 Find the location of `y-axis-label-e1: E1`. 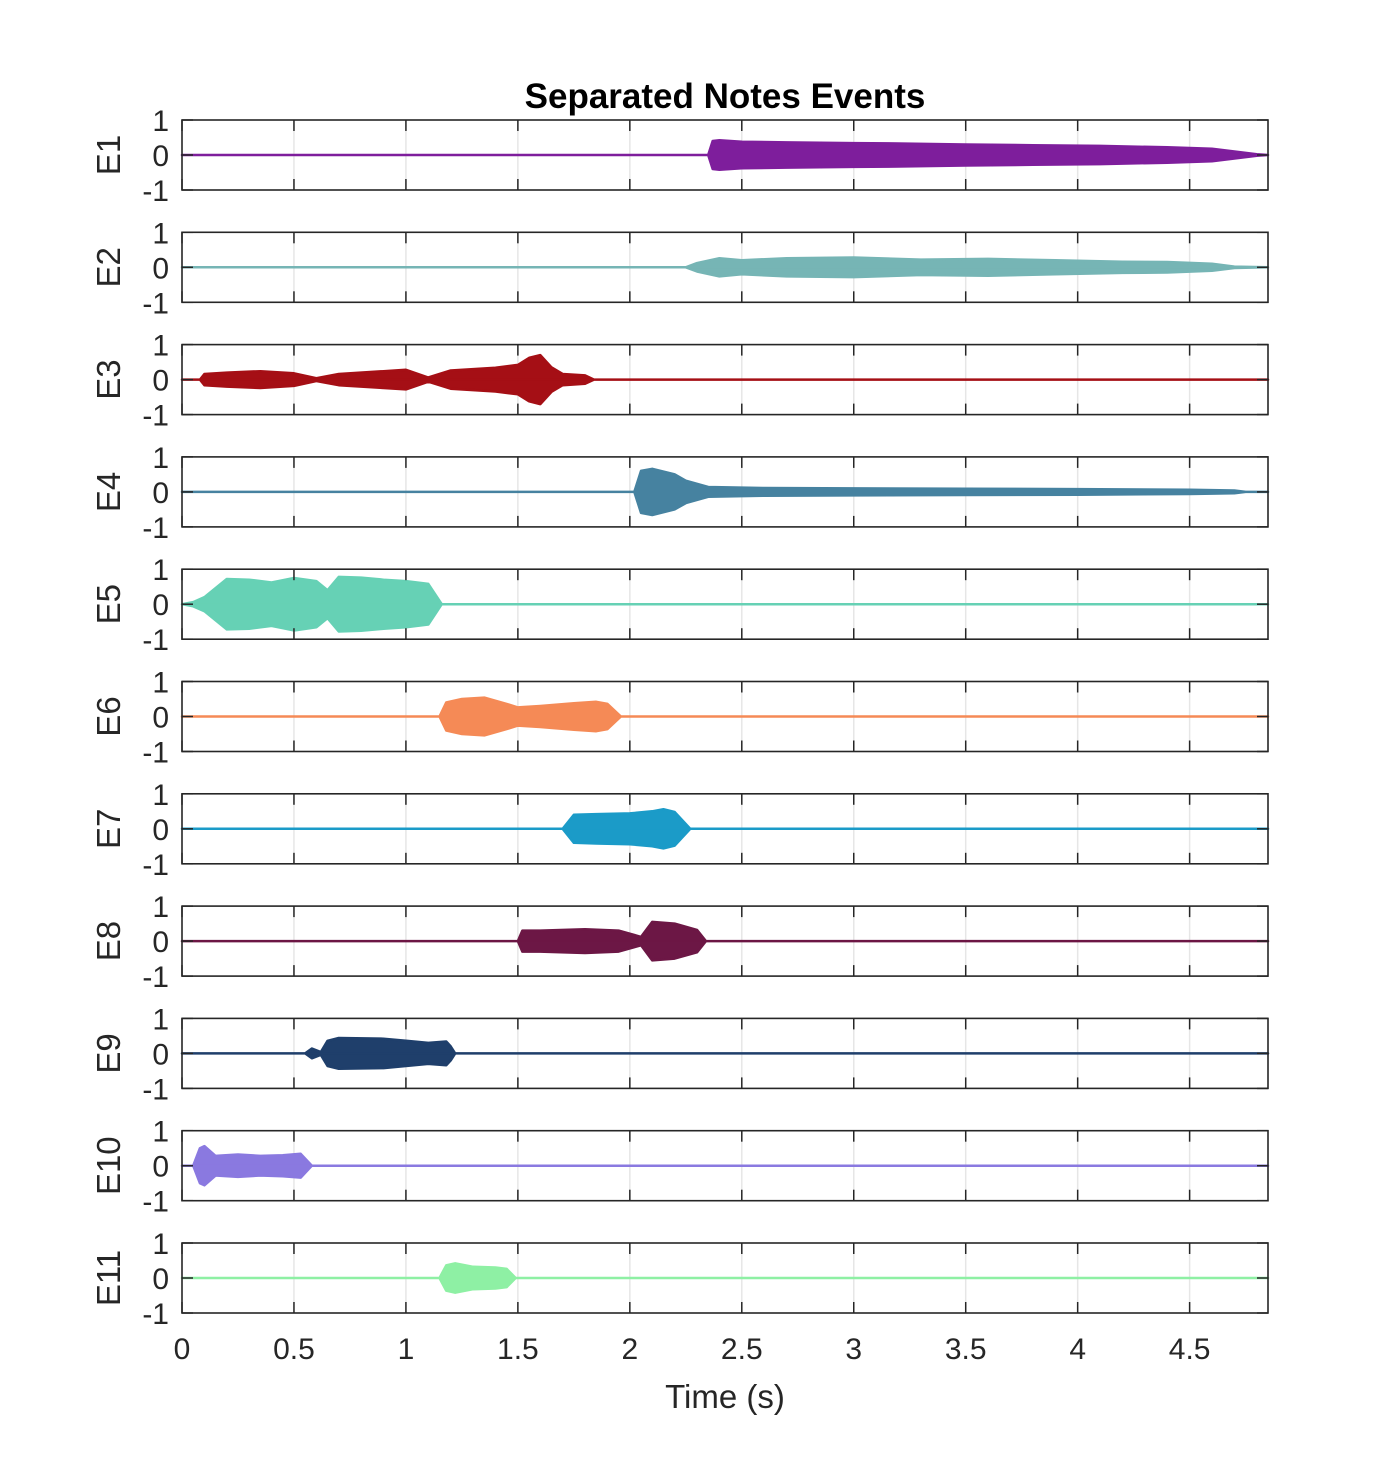

y-axis-label-e1: E1 is located at coordinates (108, 155).